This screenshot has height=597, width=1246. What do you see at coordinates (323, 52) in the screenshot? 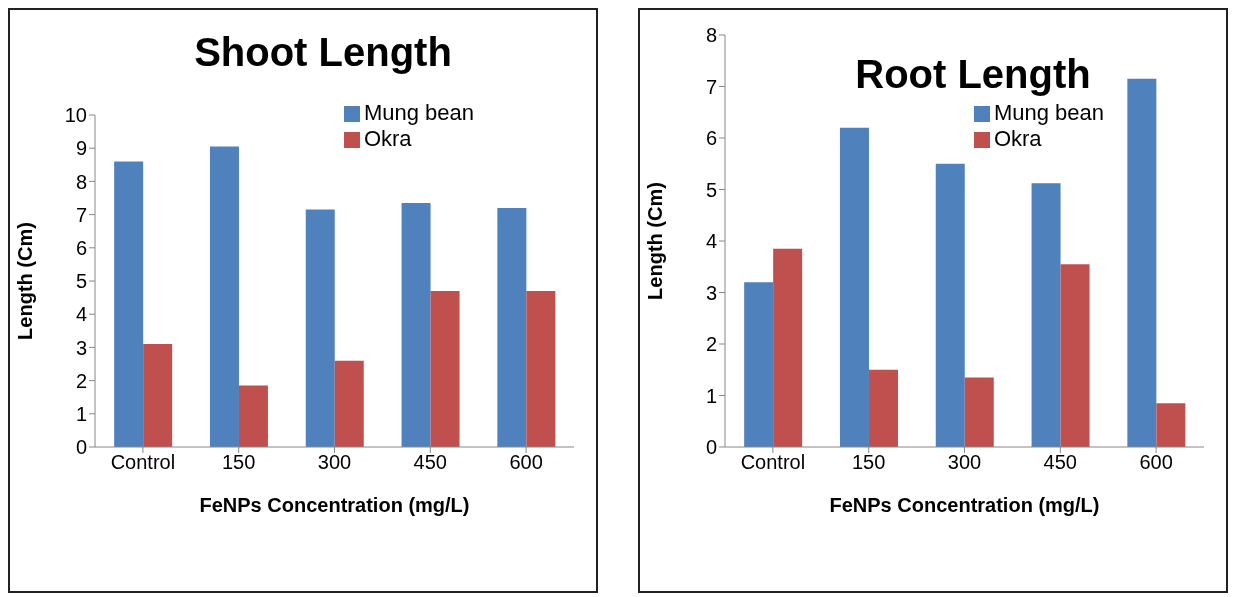
I see `chart-title: Shoot Length` at bounding box center [323, 52].